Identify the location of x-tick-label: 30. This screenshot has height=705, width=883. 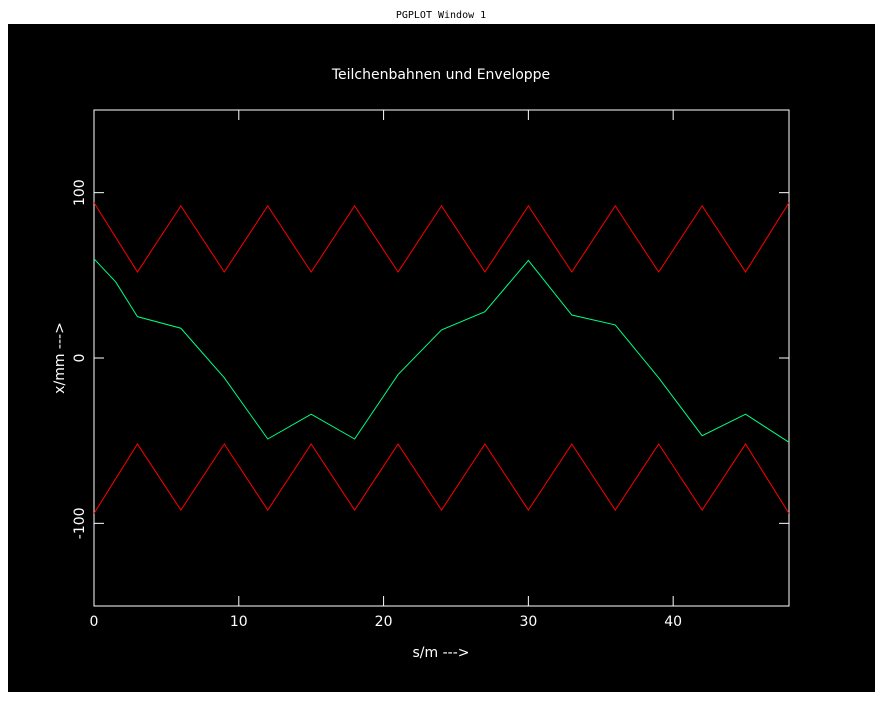
(528, 622).